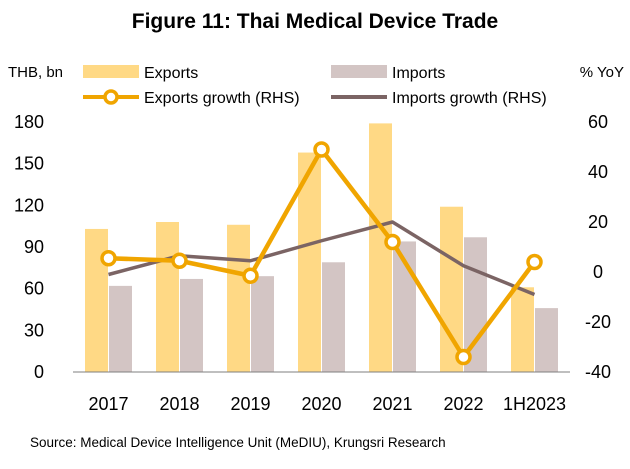  I want to click on bar-exports-2017, so click(96, 300).